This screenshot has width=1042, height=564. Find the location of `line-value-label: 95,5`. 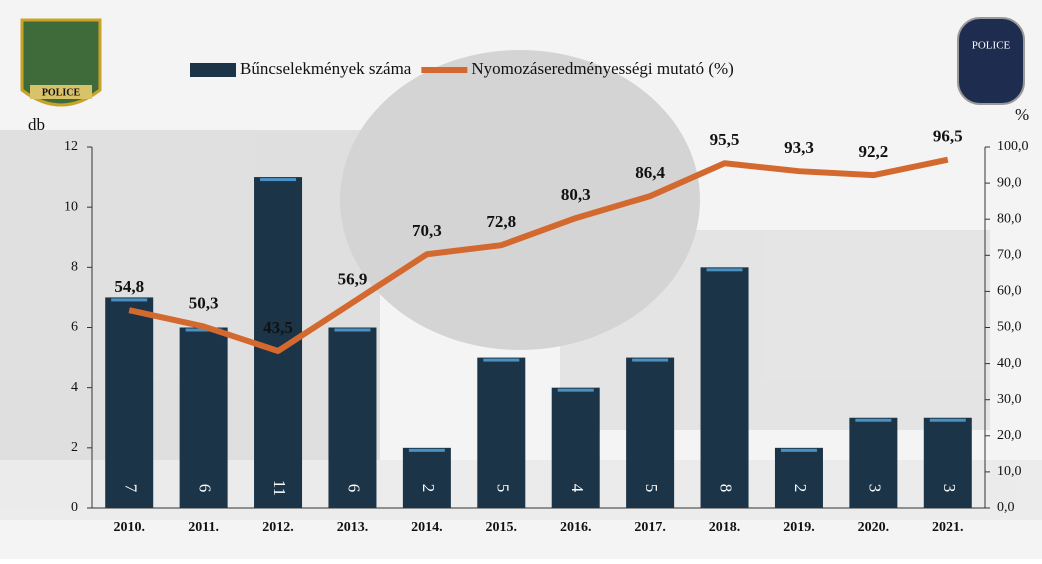

line-value-label: 95,5 is located at coordinates (725, 139).